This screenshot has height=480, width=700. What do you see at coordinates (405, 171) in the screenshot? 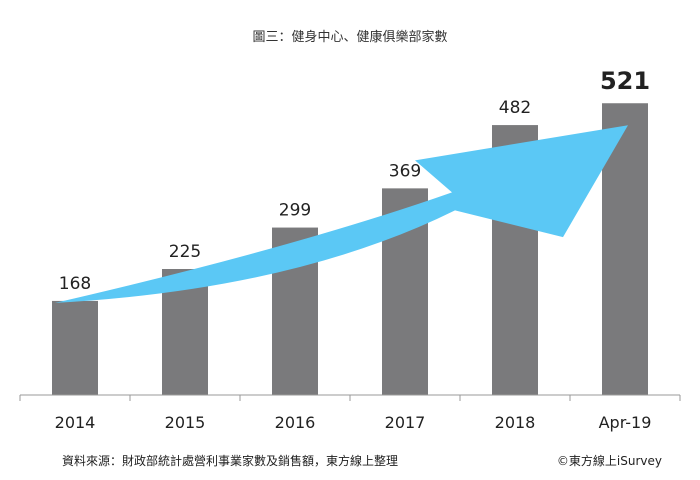
I see `value-label: 369` at bounding box center [405, 171].